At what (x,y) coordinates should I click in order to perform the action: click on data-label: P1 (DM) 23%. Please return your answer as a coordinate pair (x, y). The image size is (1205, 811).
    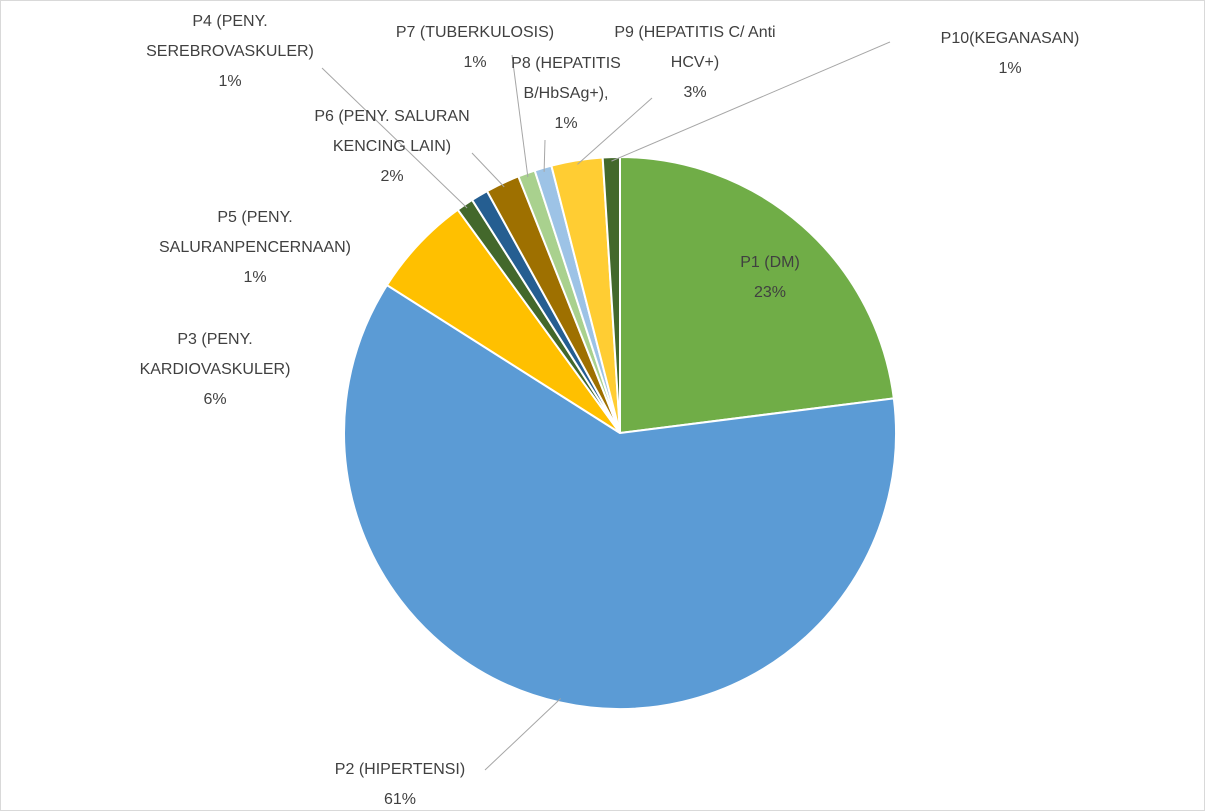
    Looking at the image, I should click on (770, 278).